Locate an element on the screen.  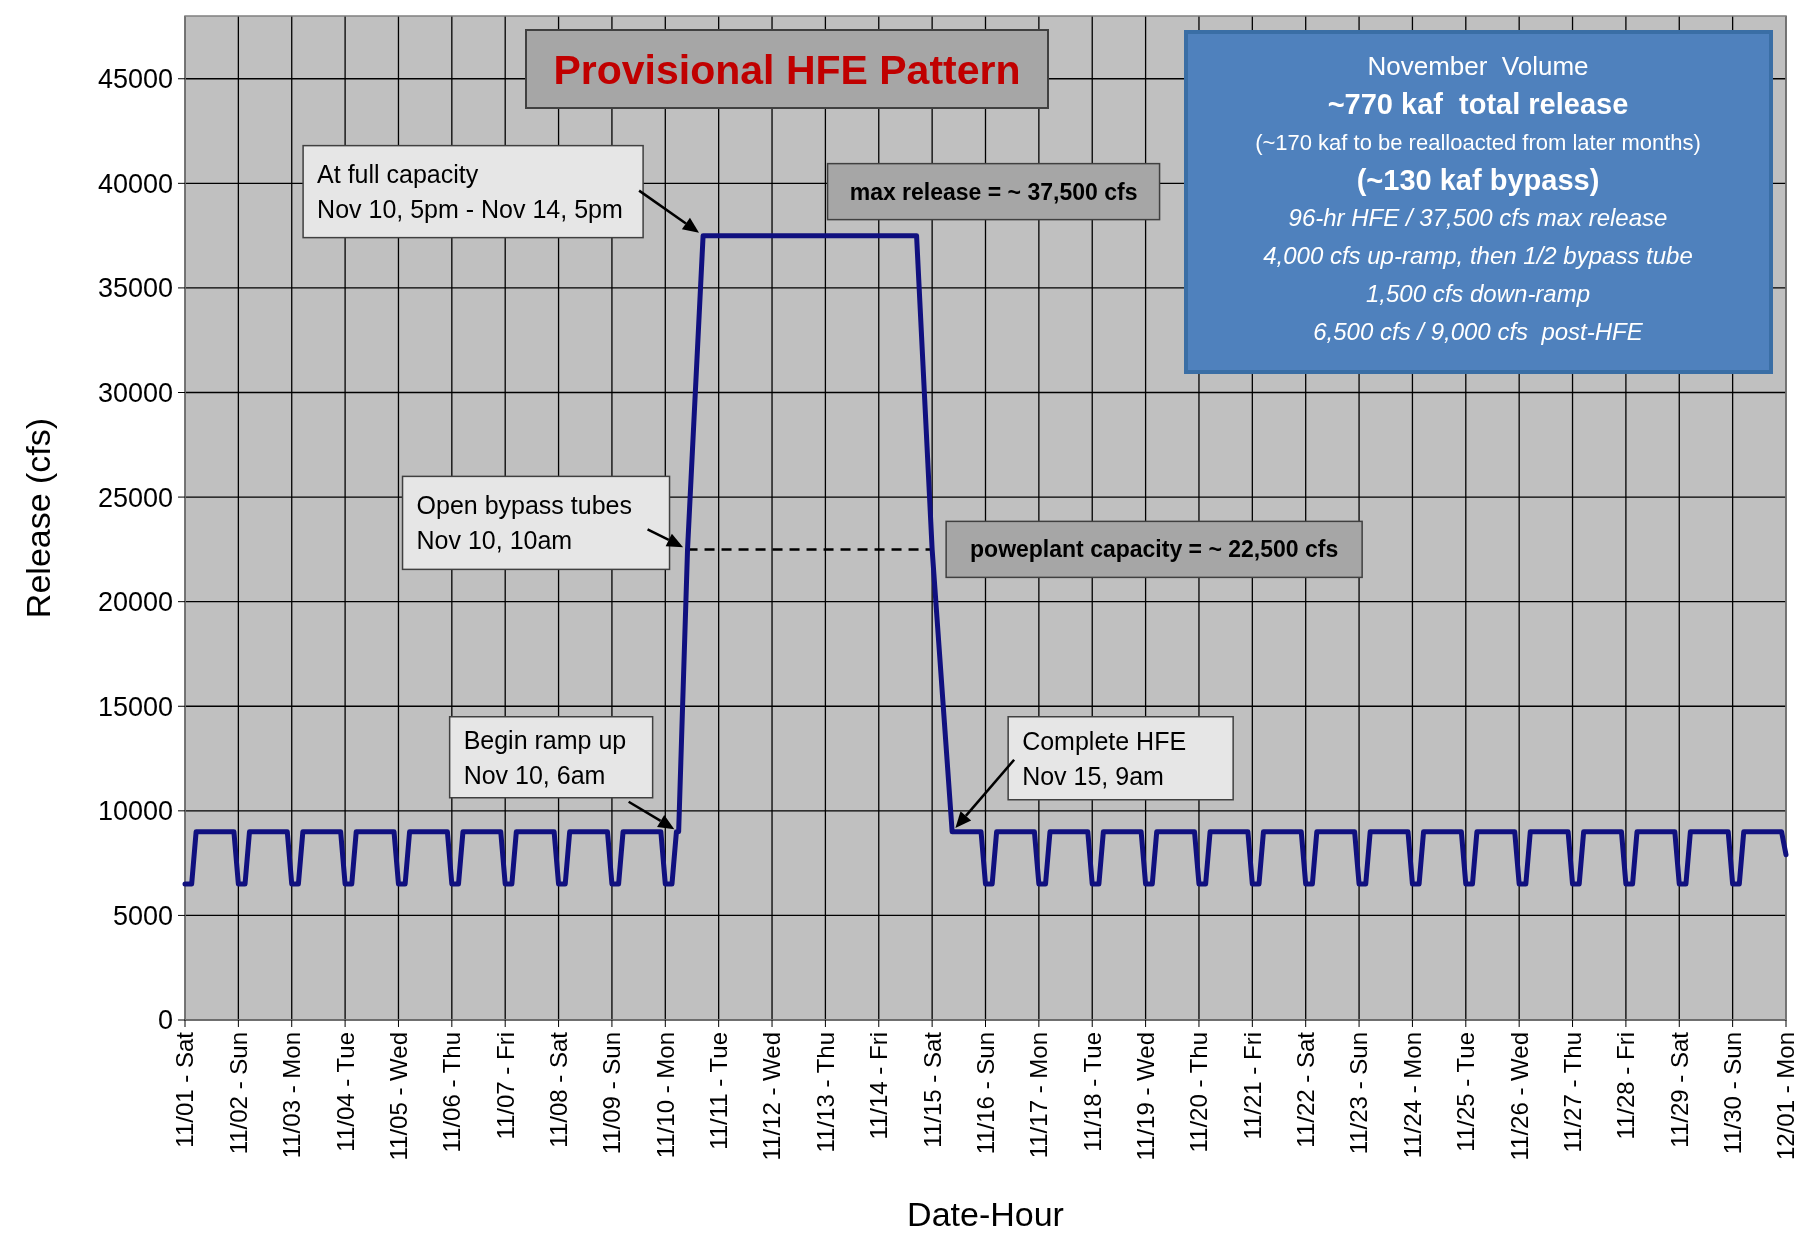
annotation: Open bypass tubes Nov 10, 10am is located at coordinates (524, 523).